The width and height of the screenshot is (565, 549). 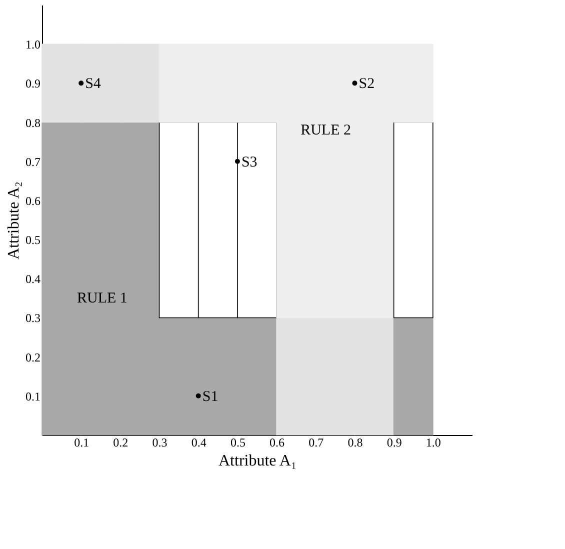 What do you see at coordinates (394, 443) in the screenshot?
I see `x-tick-label: 0.9` at bounding box center [394, 443].